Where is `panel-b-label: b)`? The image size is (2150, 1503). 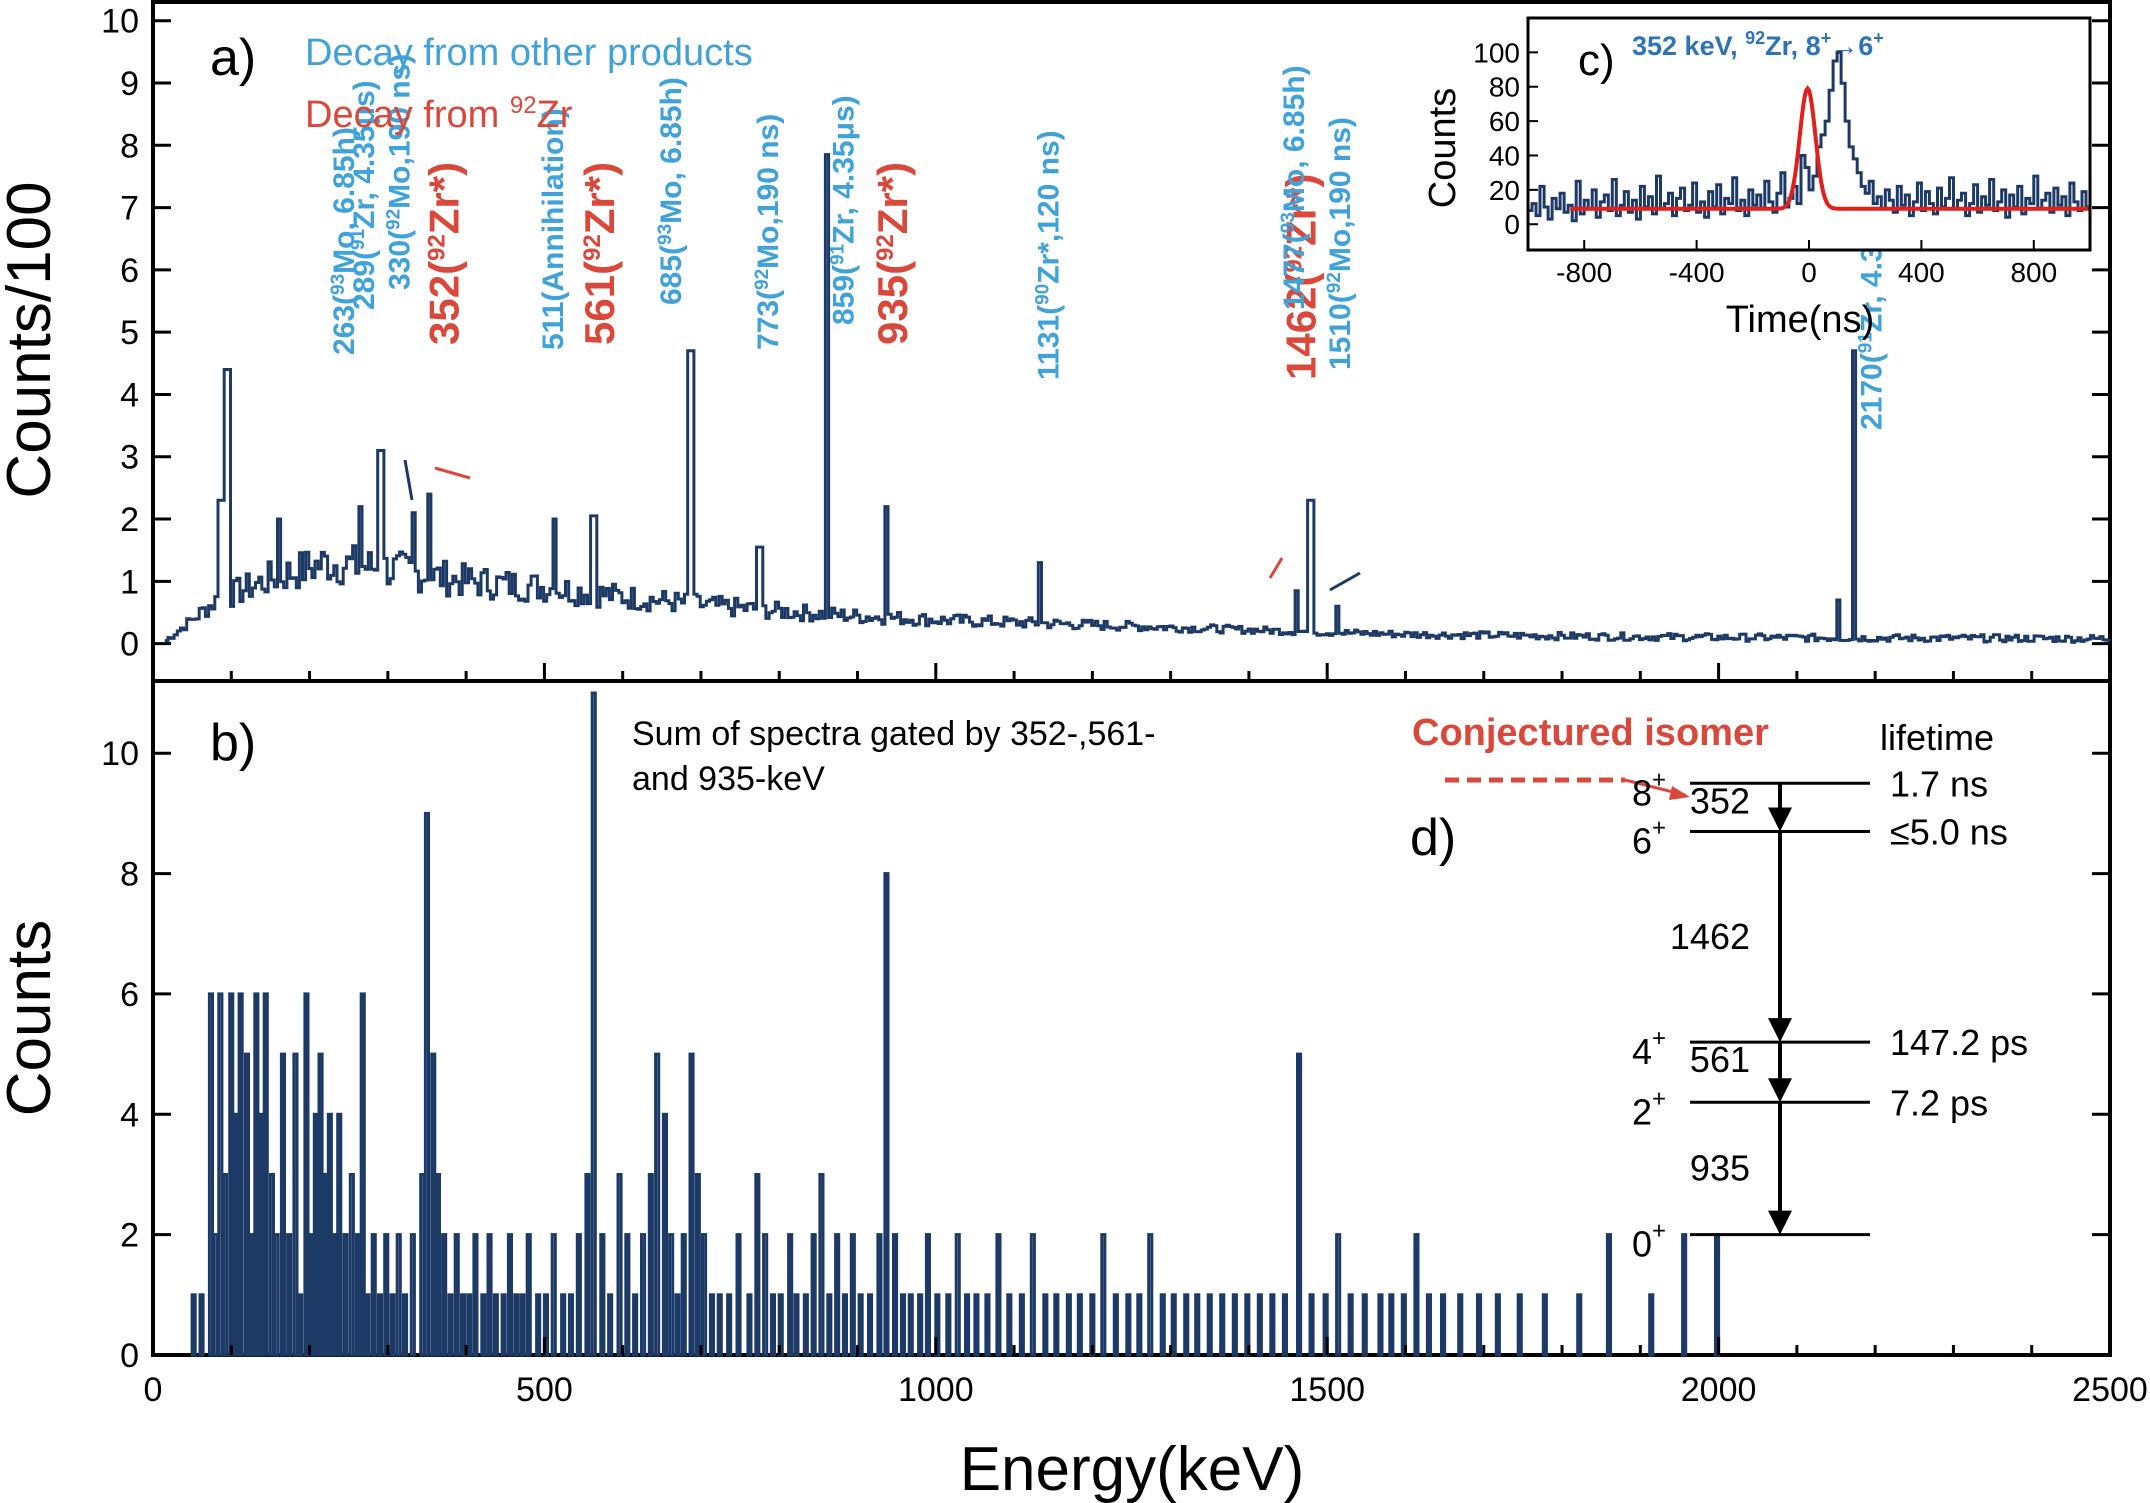 panel-b-label: b) is located at coordinates (233, 743).